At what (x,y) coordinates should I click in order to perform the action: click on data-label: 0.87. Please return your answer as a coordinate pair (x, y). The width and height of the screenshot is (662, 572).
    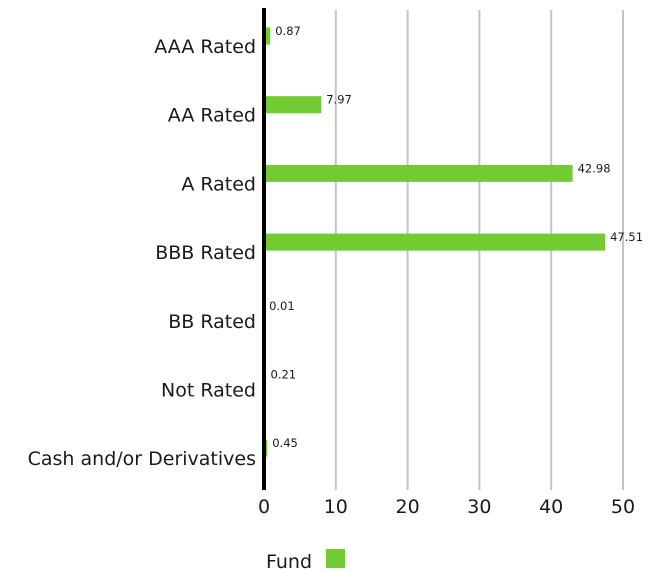
    Looking at the image, I should click on (288, 31).